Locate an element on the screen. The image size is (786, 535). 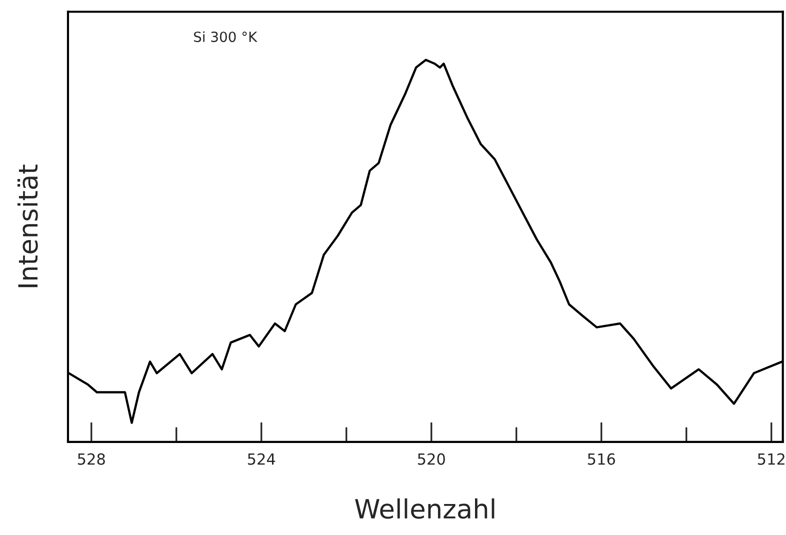
x-tick-label: 520 is located at coordinates (431, 459).